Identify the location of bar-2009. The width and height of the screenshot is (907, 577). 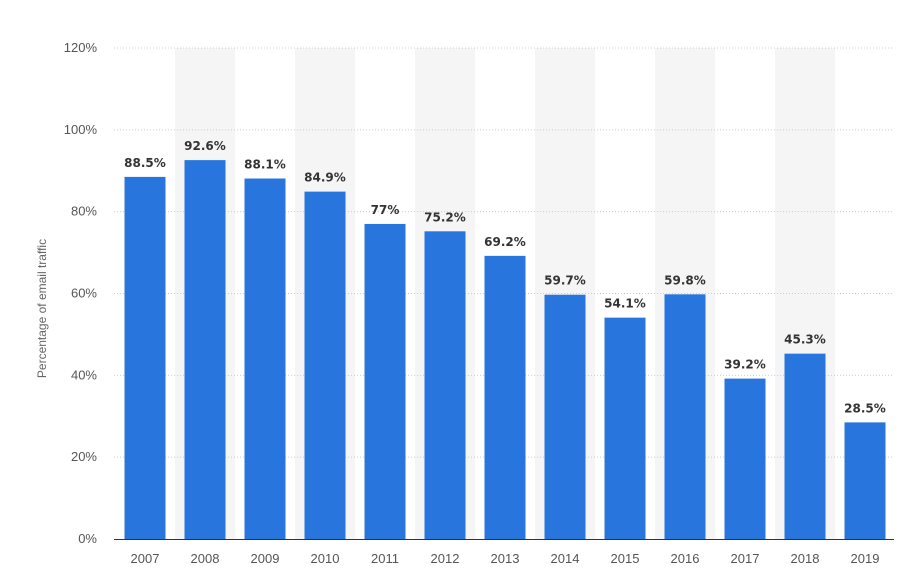
(265, 358).